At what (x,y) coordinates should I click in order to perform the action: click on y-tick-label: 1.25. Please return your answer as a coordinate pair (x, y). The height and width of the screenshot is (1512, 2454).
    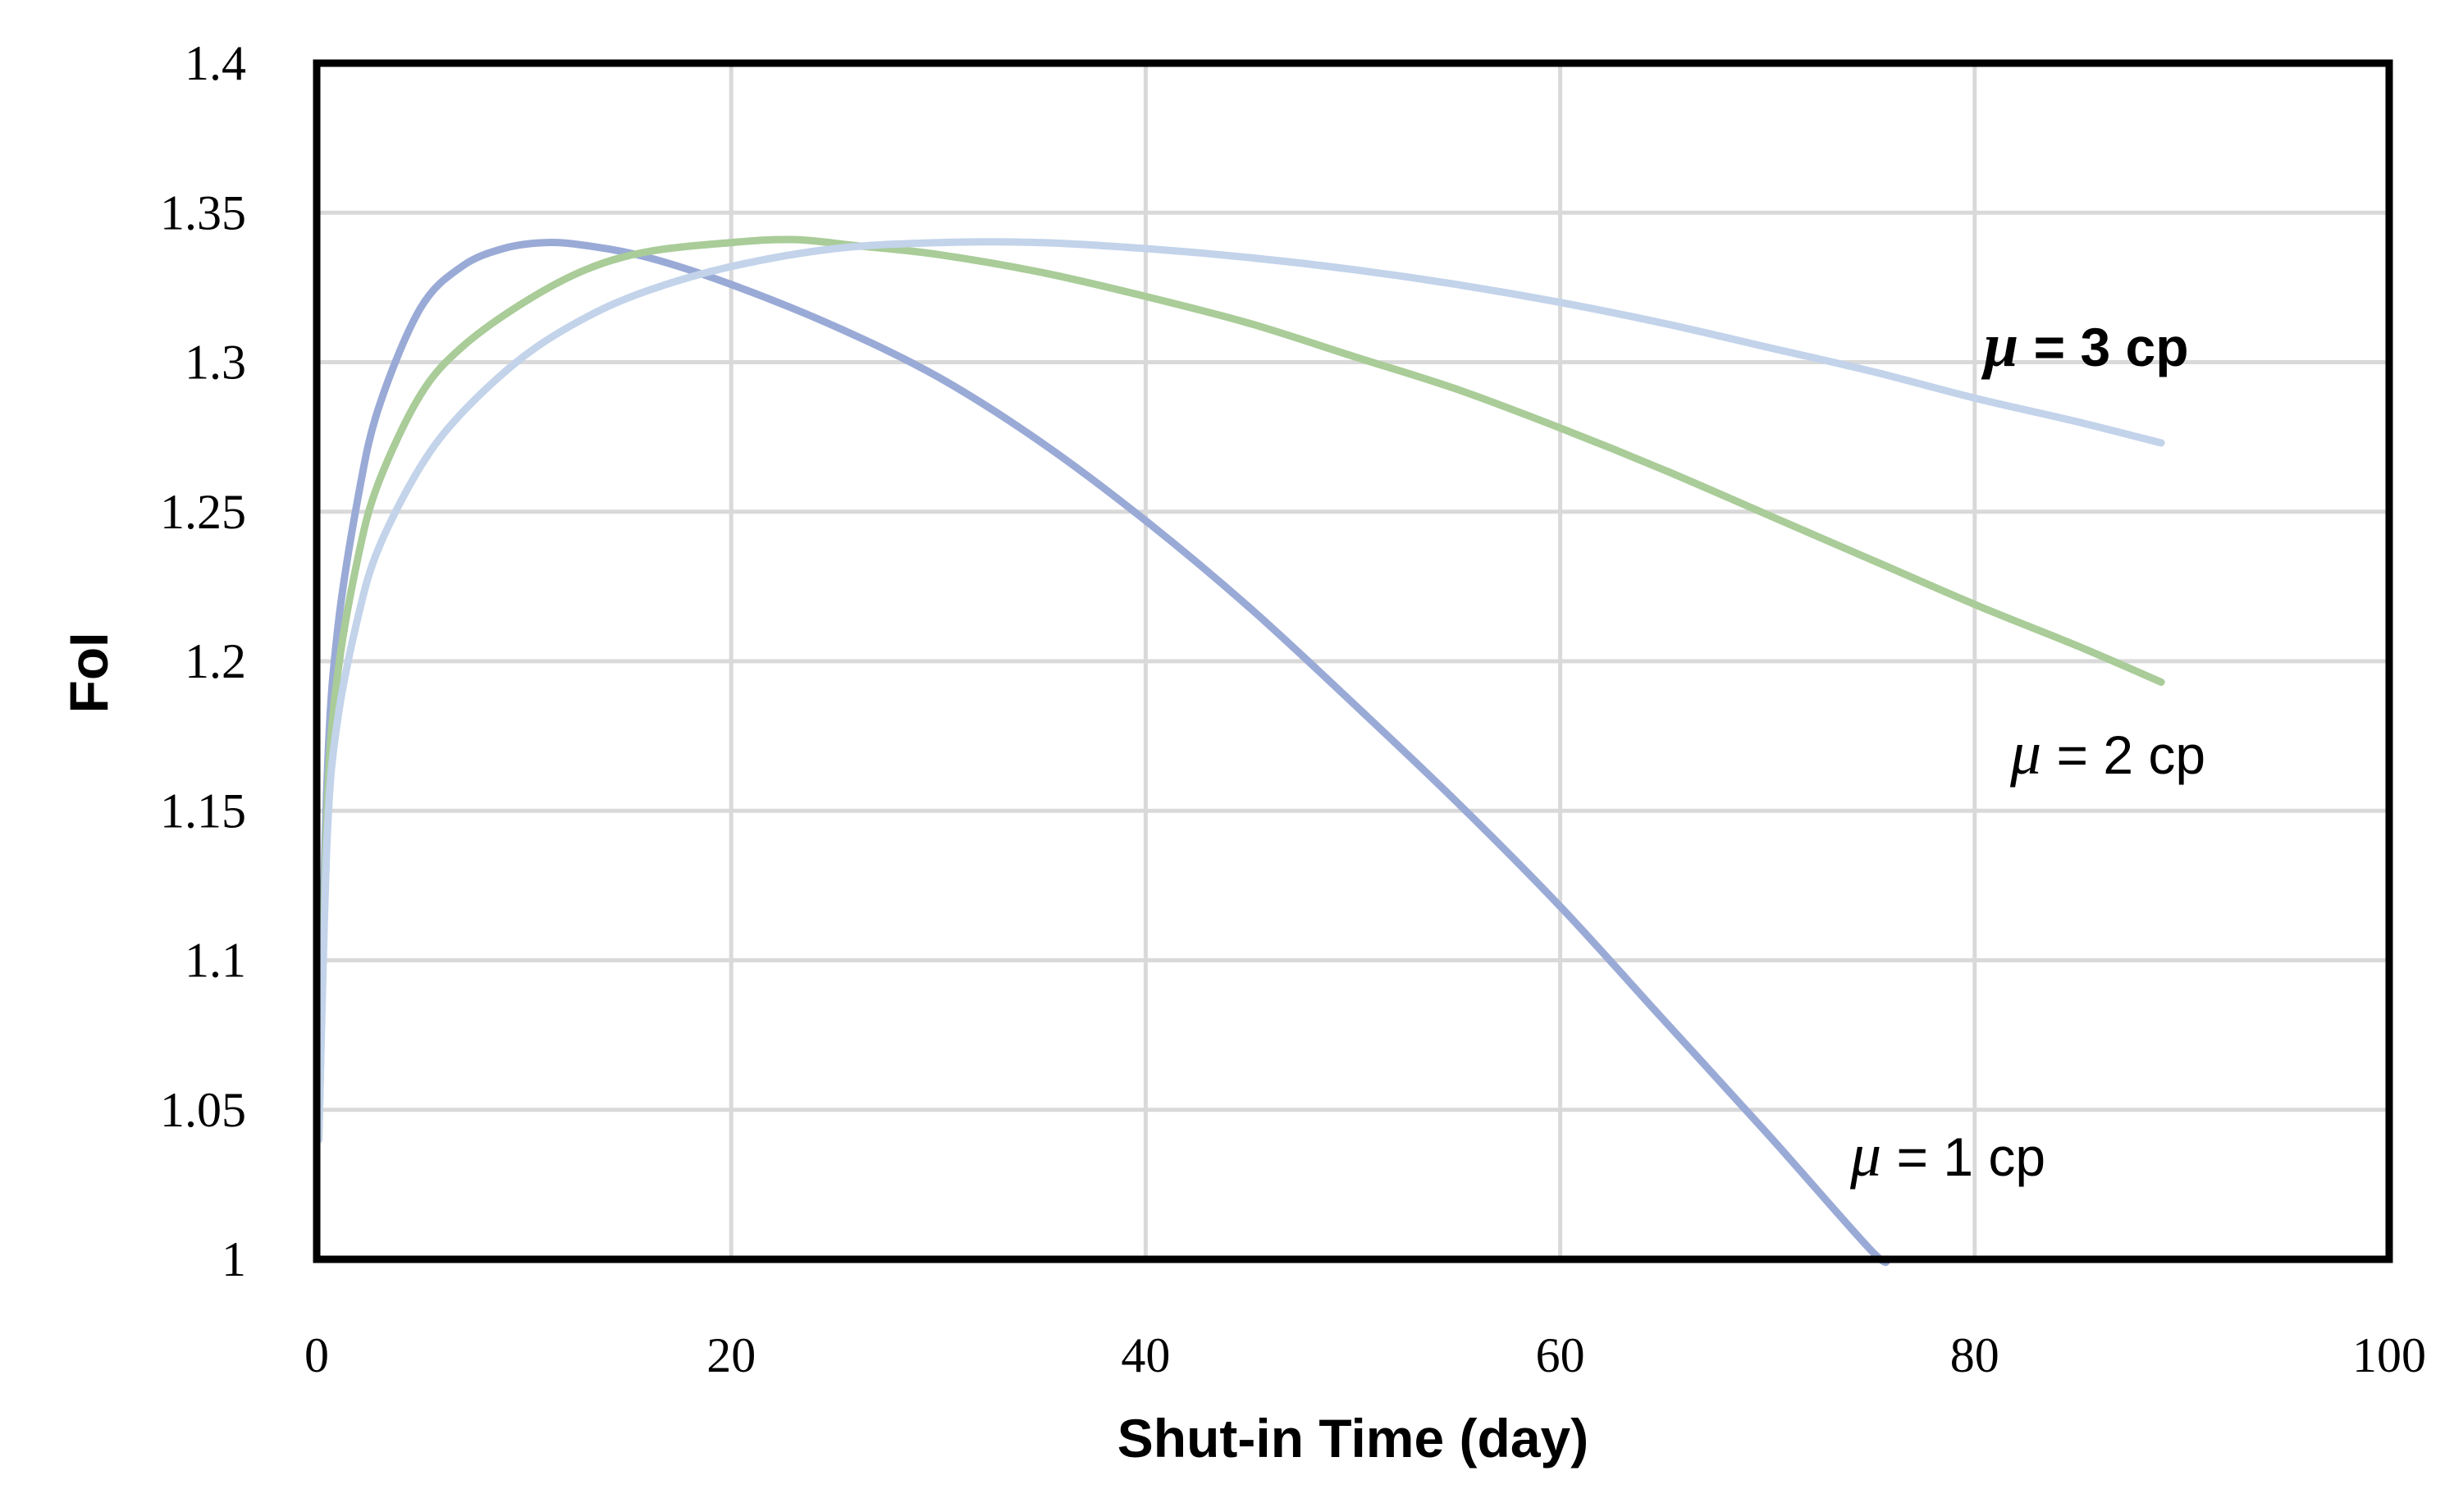
    Looking at the image, I should click on (203, 512).